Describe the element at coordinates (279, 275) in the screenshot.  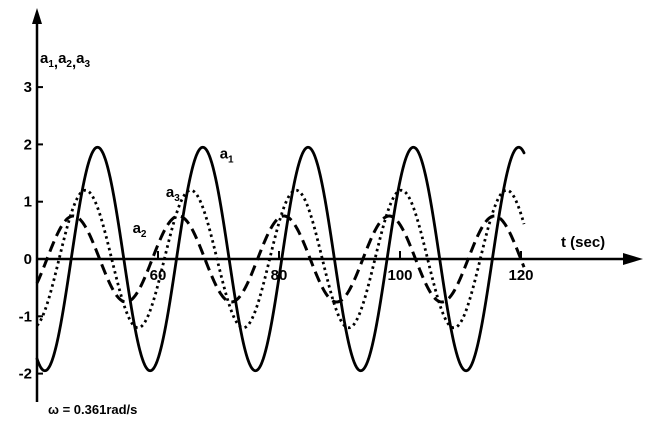
I see `x-tick-label: 80` at that location.